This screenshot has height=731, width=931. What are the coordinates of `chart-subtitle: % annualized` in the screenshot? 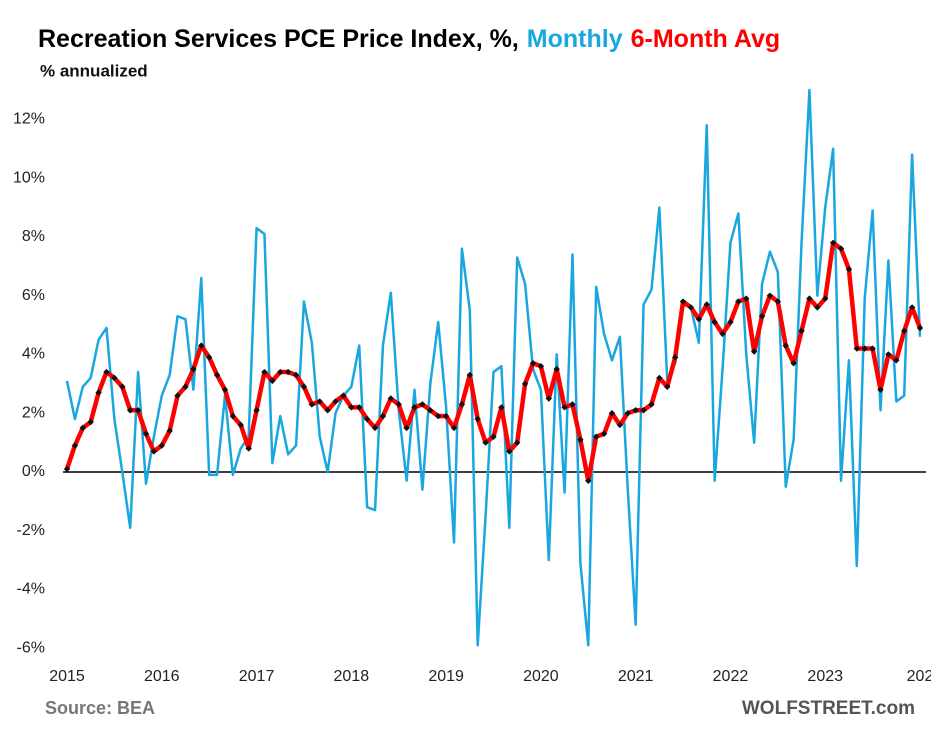 It's located at (94, 70).